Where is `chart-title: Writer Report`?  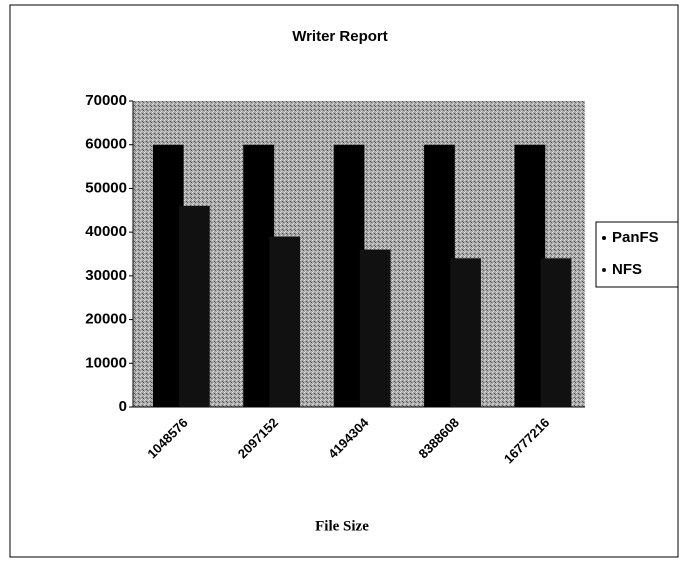 chart-title: Writer Report is located at coordinates (340, 36).